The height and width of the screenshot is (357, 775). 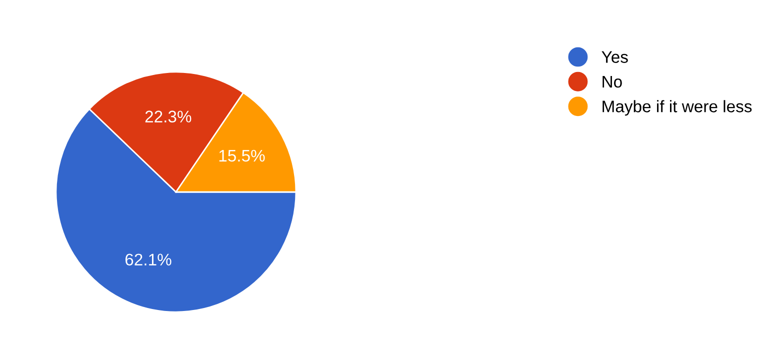 What do you see at coordinates (612, 82) in the screenshot?
I see `legend-label: No` at bounding box center [612, 82].